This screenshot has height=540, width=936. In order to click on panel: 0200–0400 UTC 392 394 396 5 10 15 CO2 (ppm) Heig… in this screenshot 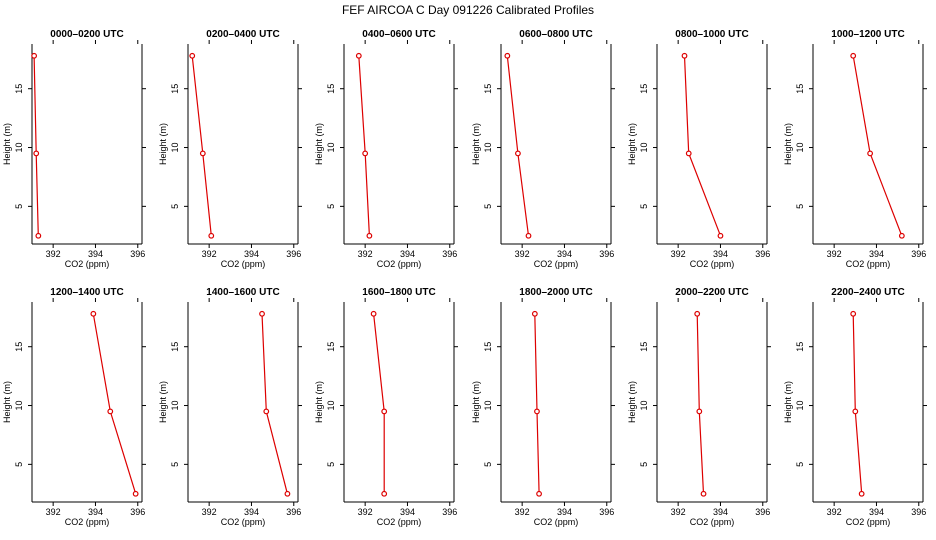, I will do `click(230, 149)`.